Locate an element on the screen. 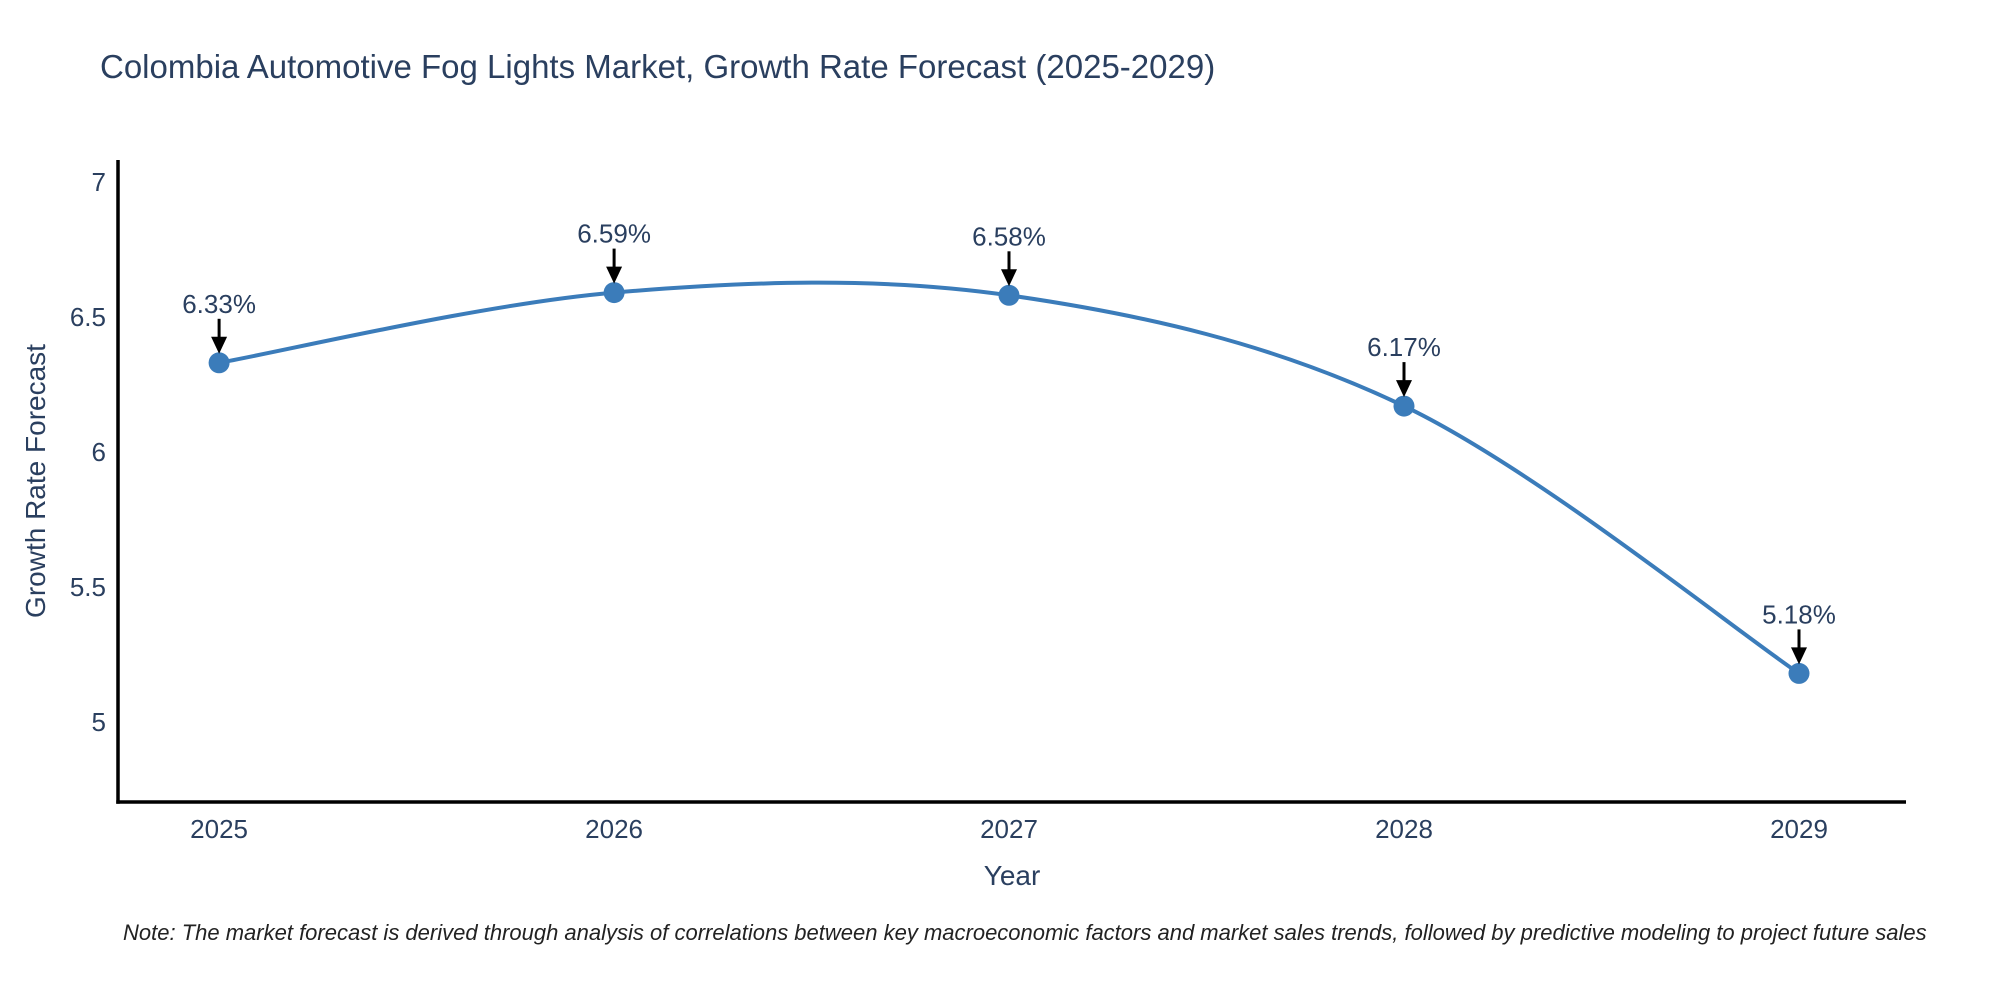 The width and height of the screenshot is (2000, 1000). x-tick-label-2025: 2025 is located at coordinates (219, 829).